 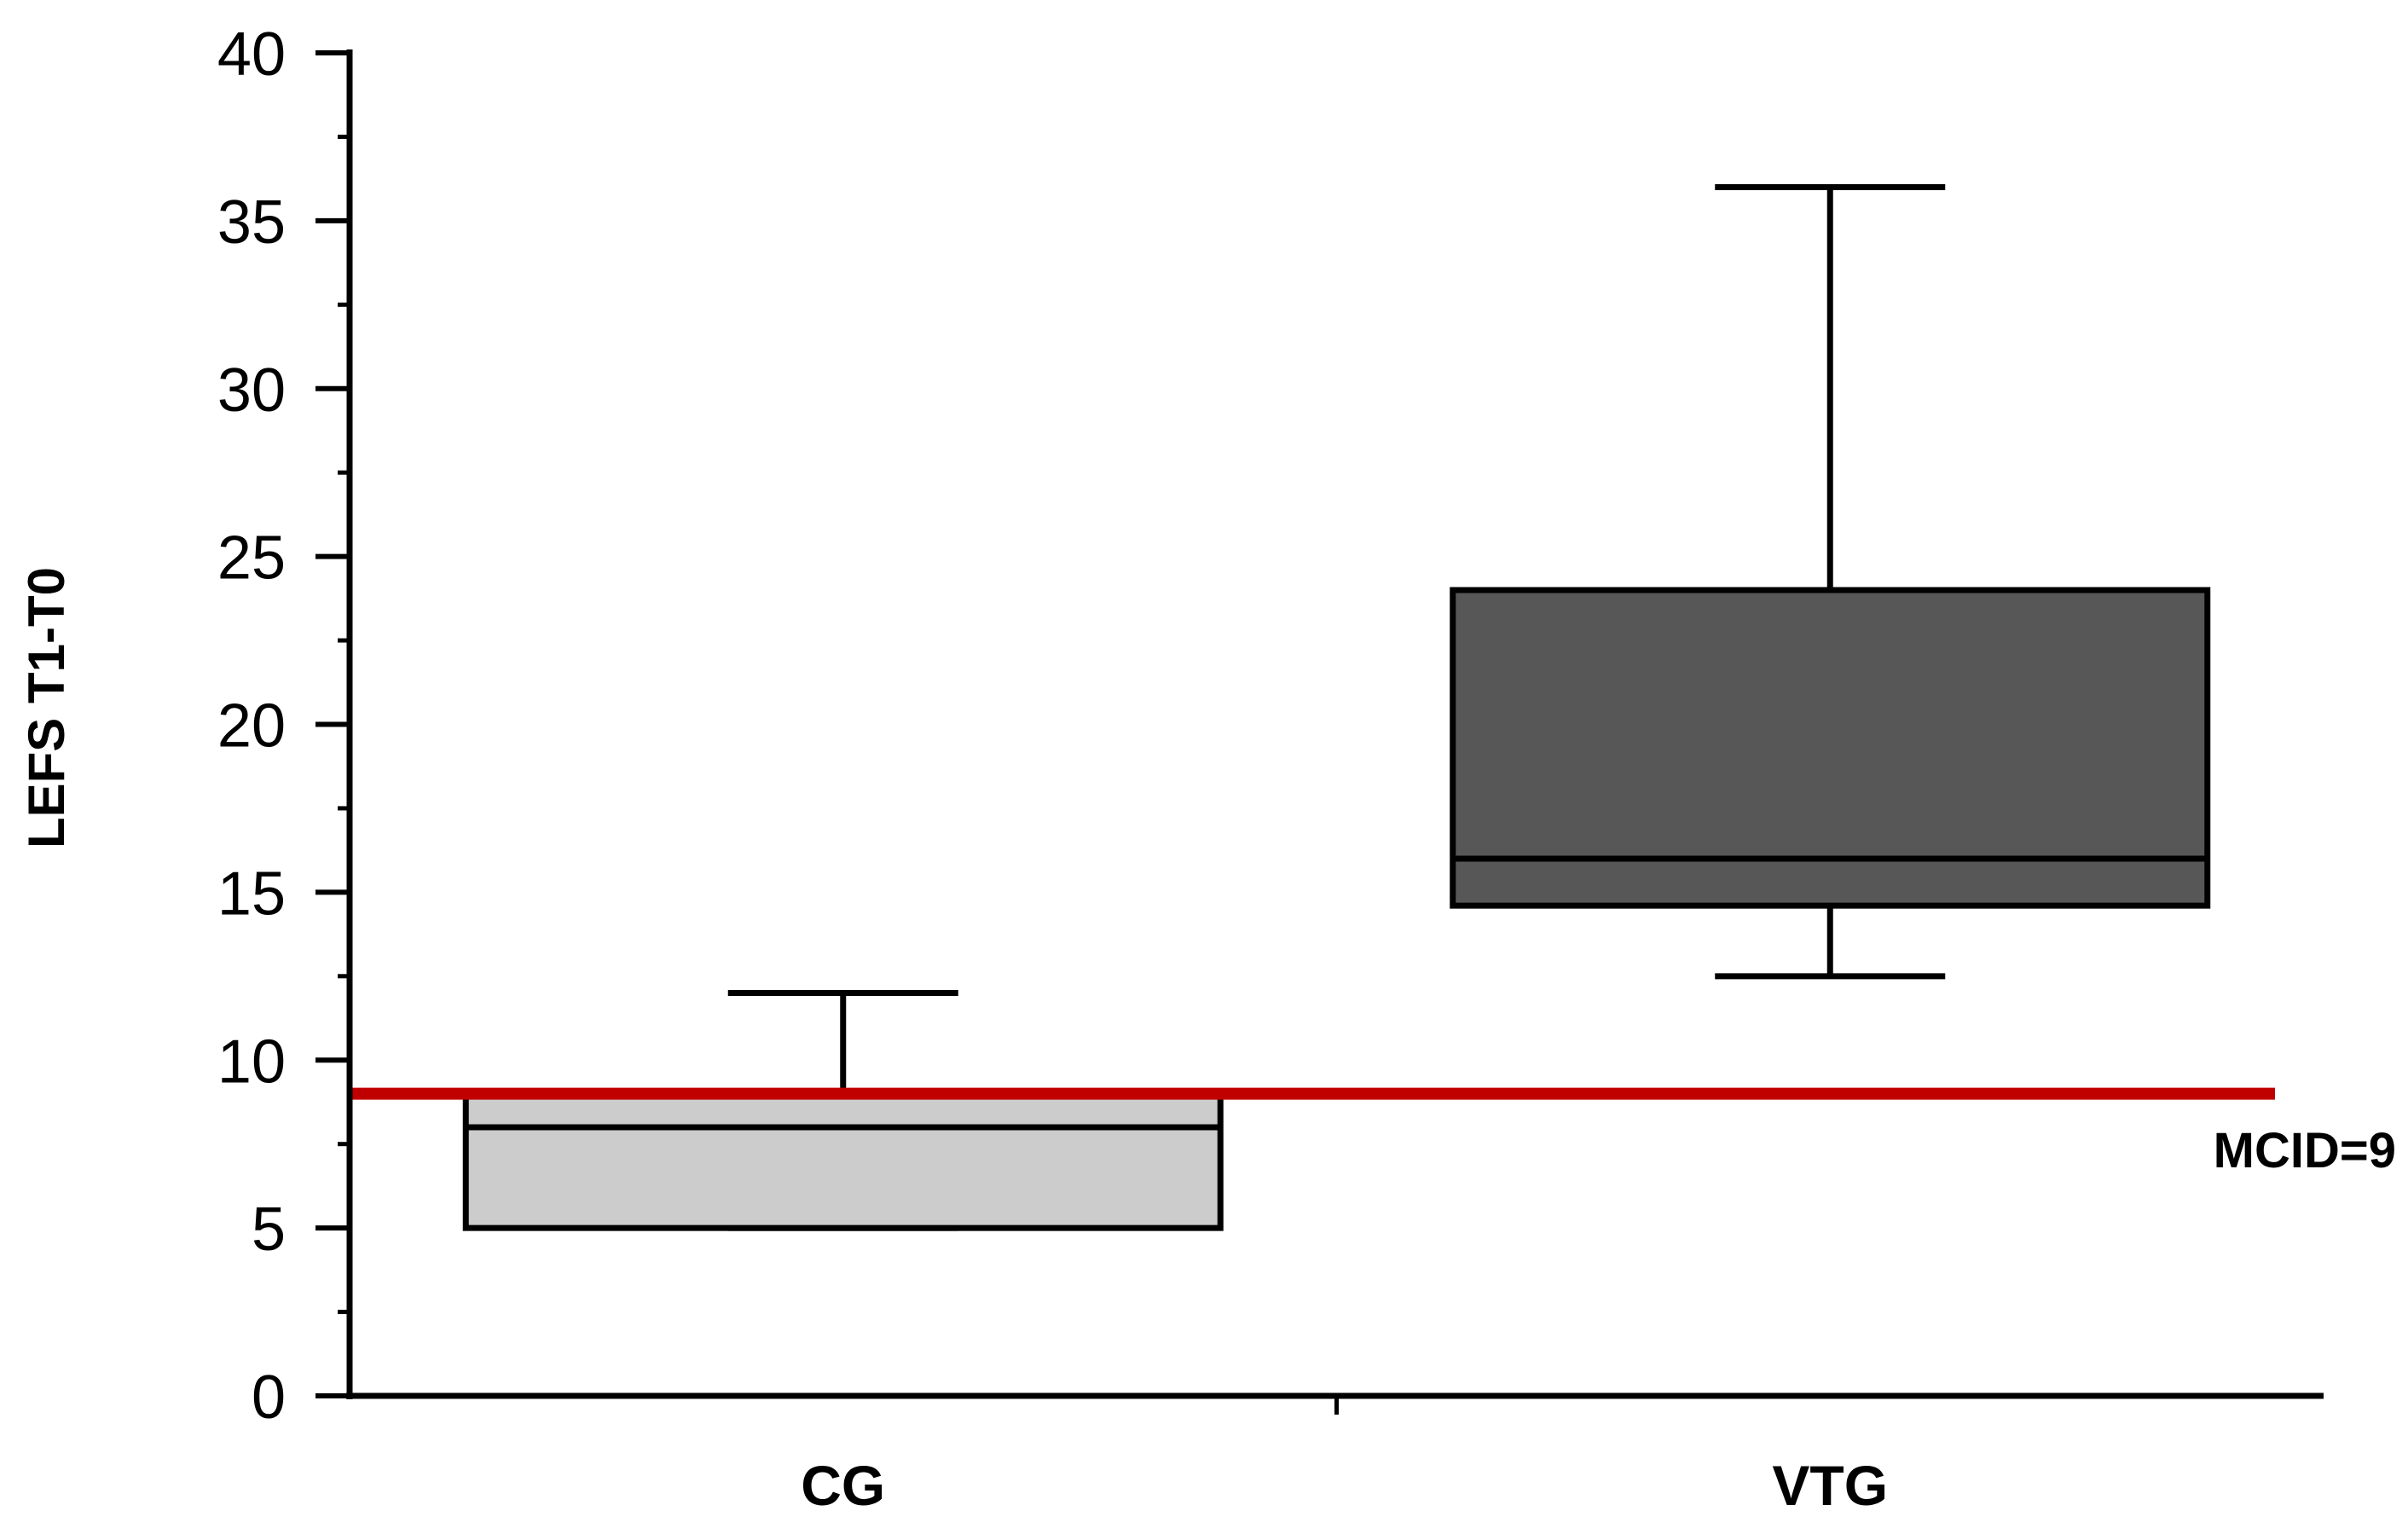 What do you see at coordinates (251, 54) in the screenshot?
I see `y-tick-label-40: 40` at bounding box center [251, 54].